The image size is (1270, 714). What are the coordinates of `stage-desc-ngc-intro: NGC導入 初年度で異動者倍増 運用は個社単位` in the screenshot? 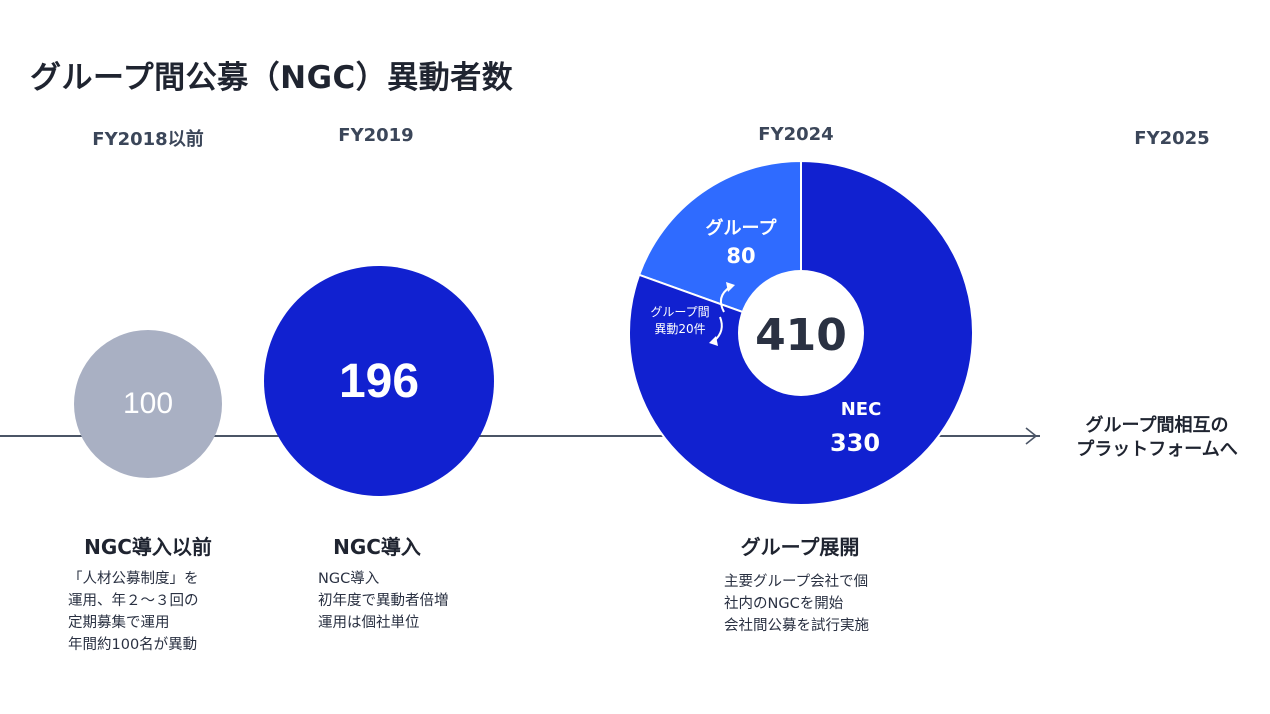 It's located at (383, 601).